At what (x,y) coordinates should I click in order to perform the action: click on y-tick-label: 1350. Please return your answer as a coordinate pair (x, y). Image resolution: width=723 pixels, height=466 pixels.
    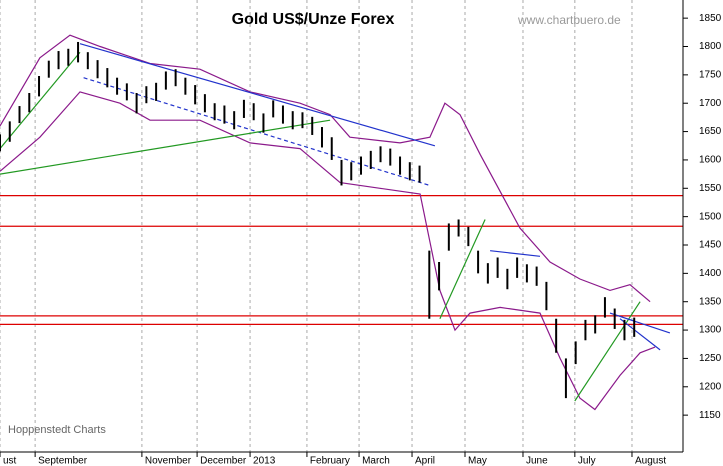
    Looking at the image, I should click on (710, 301).